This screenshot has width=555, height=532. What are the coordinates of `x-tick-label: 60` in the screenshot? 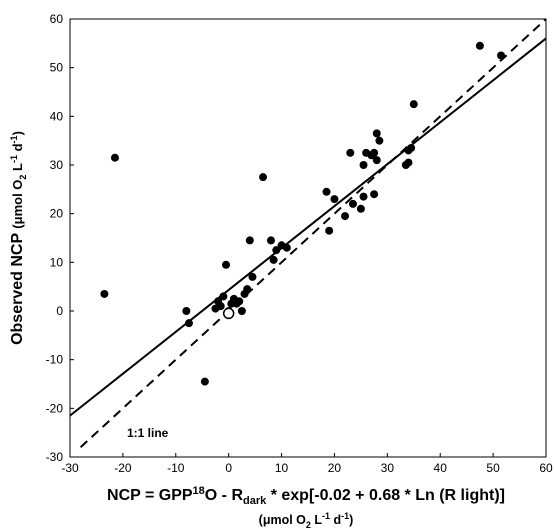 It's located at (546, 468).